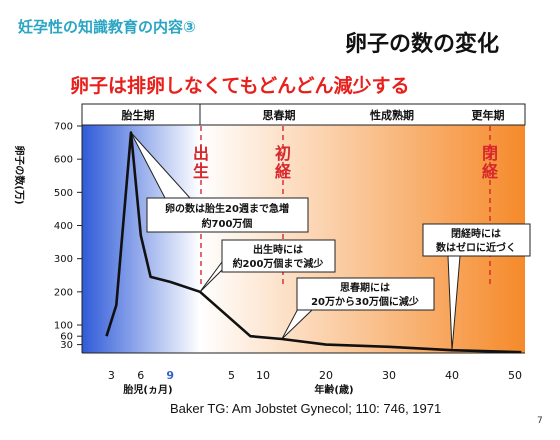 This screenshot has width=560, height=440. Describe the element at coordinates (422, 44) in the screenshot. I see `slide-title: 卵子の数の変化` at that location.